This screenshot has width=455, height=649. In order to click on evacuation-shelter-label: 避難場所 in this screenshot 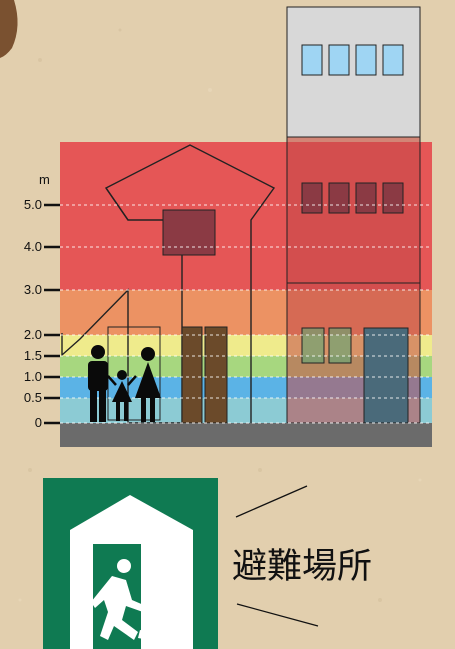, I will do `click(302, 567)`.